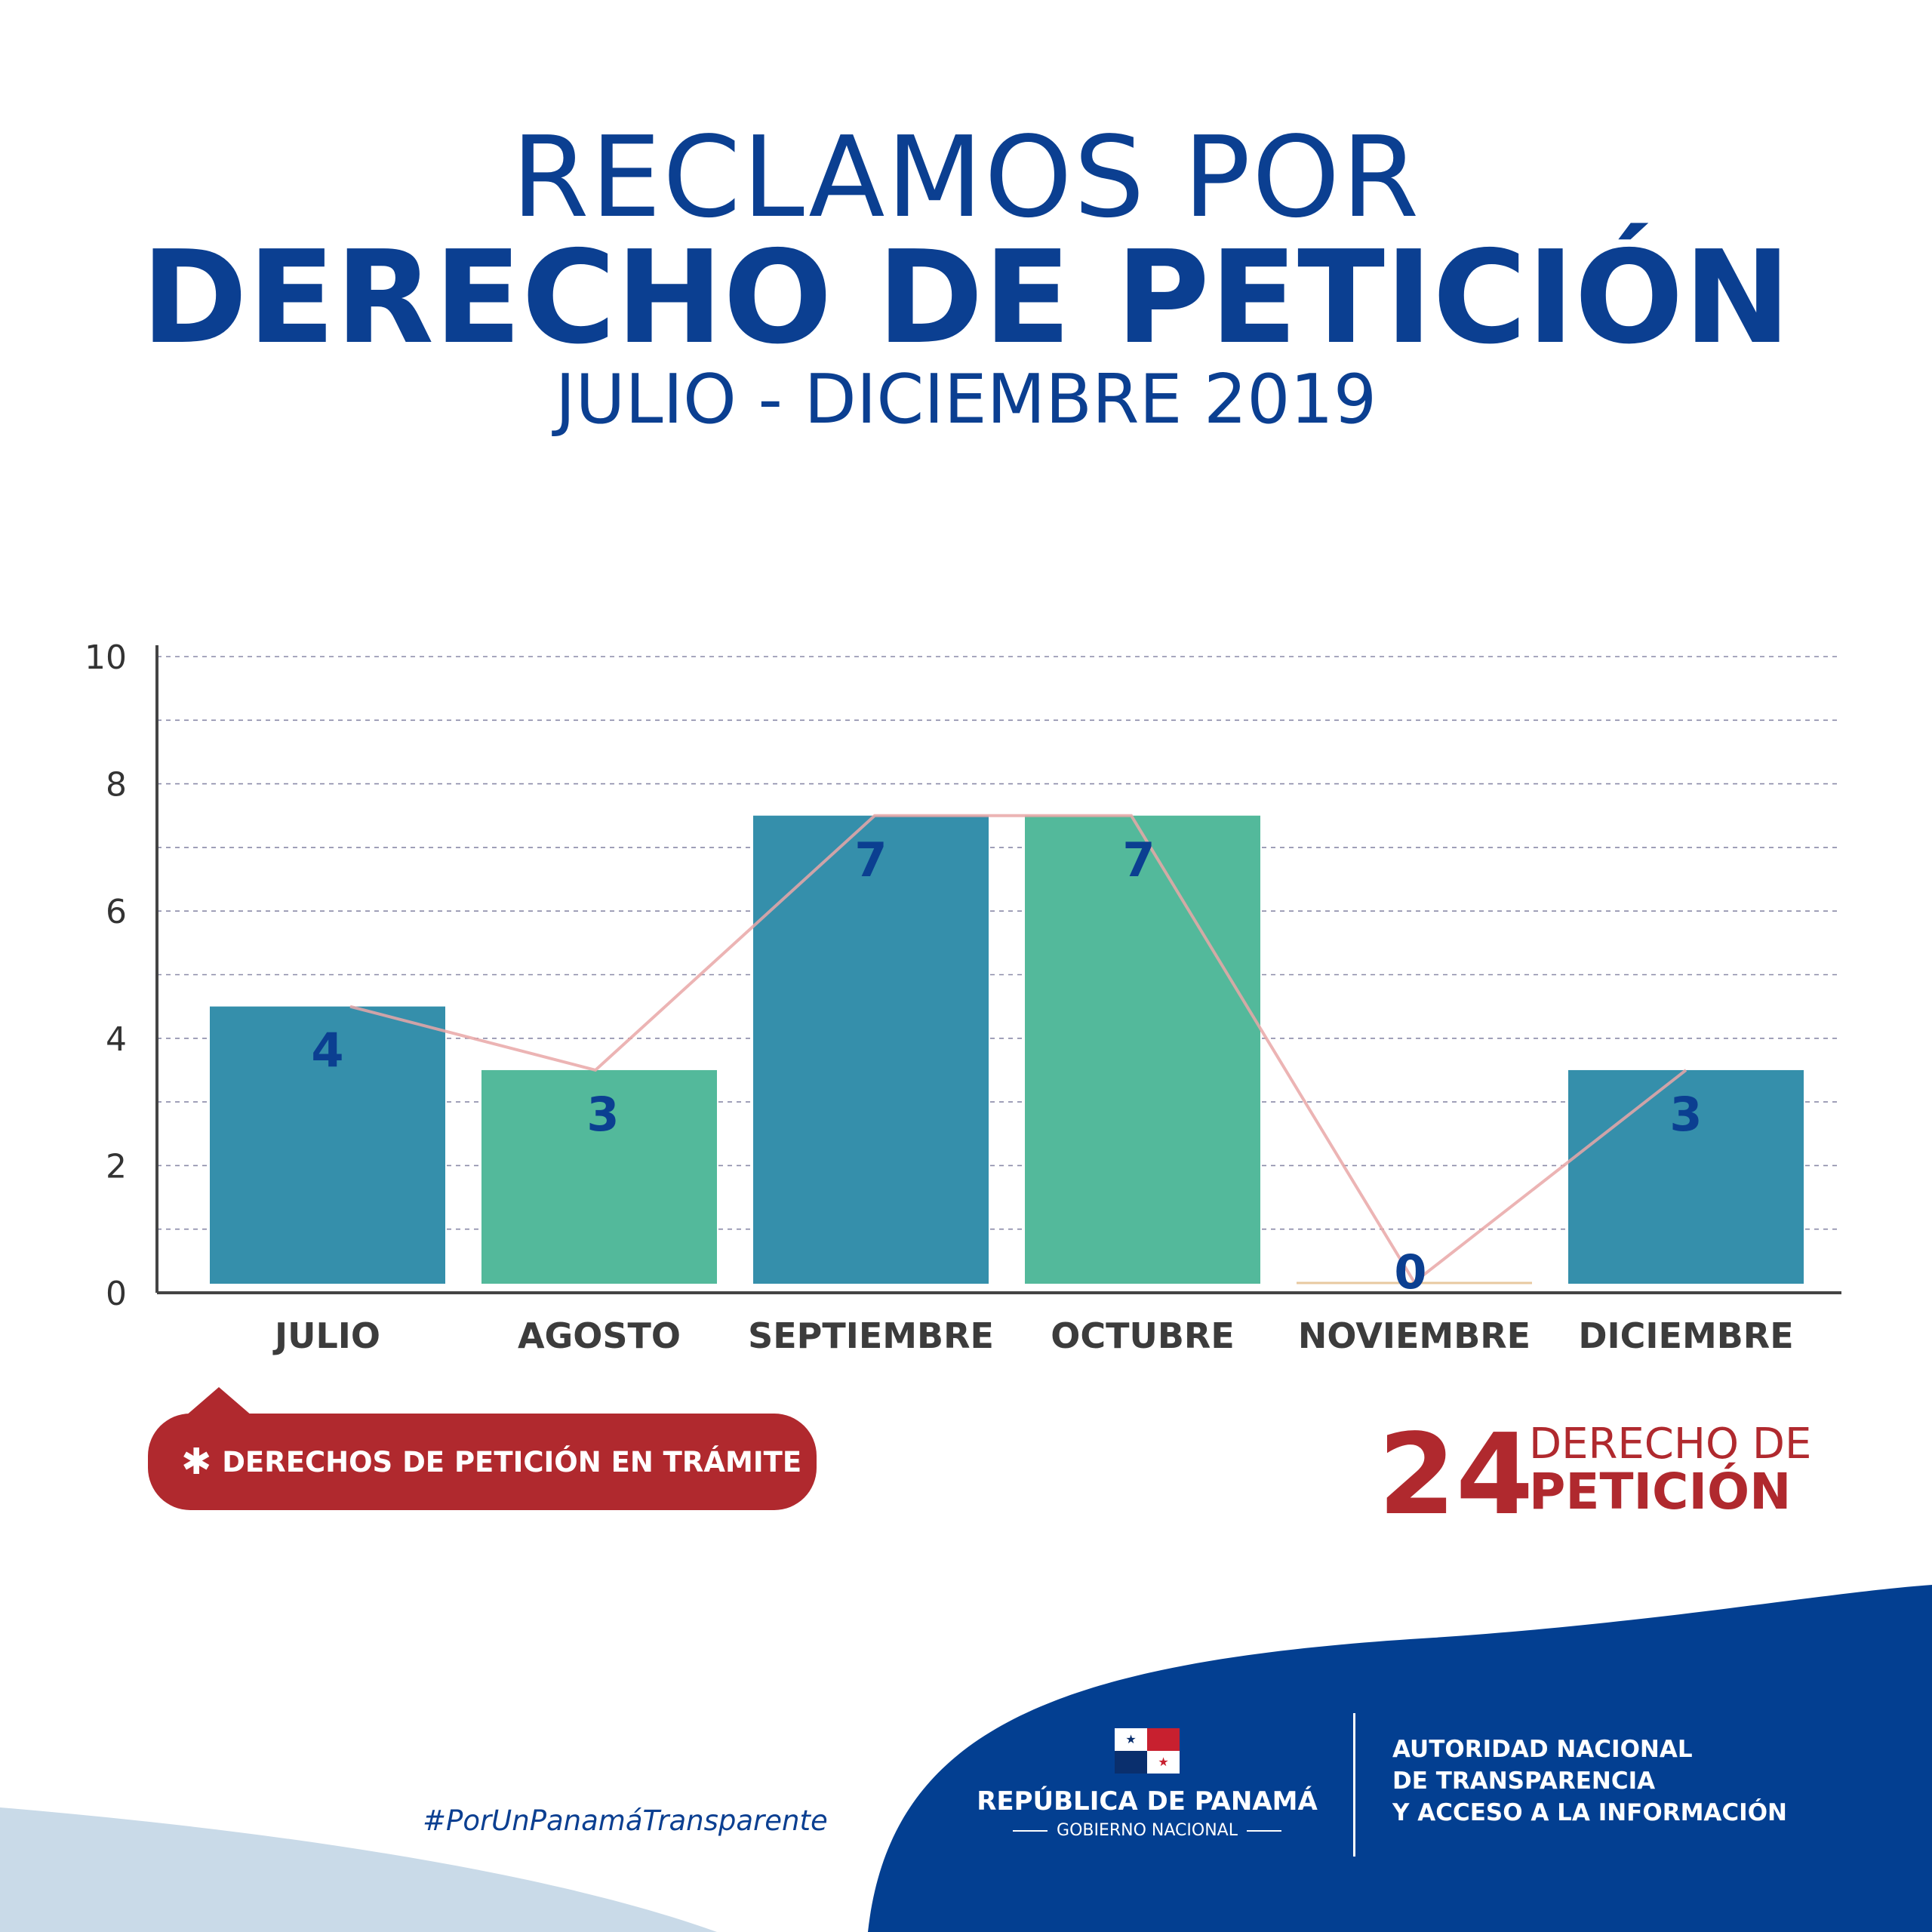  What do you see at coordinates (1590, 1812) in the screenshot?
I see `authority-line-3: Y ACCESO A LA INFORMACIÓN` at bounding box center [1590, 1812].